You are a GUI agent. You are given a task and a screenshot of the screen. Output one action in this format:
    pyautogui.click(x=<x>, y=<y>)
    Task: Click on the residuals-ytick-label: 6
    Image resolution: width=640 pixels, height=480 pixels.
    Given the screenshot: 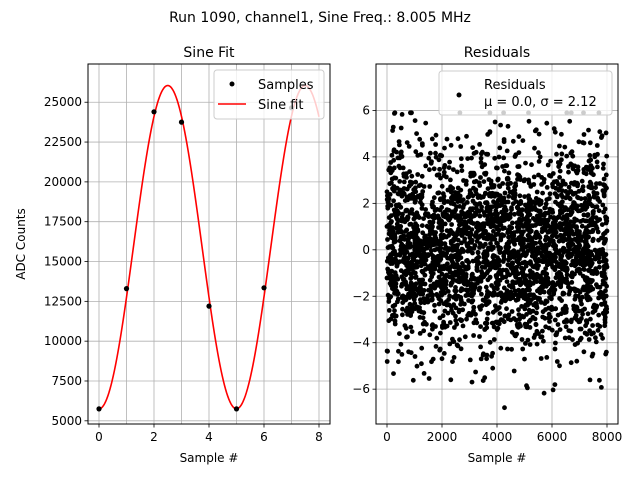 What is the action you would take?
    pyautogui.click(x=366, y=110)
    